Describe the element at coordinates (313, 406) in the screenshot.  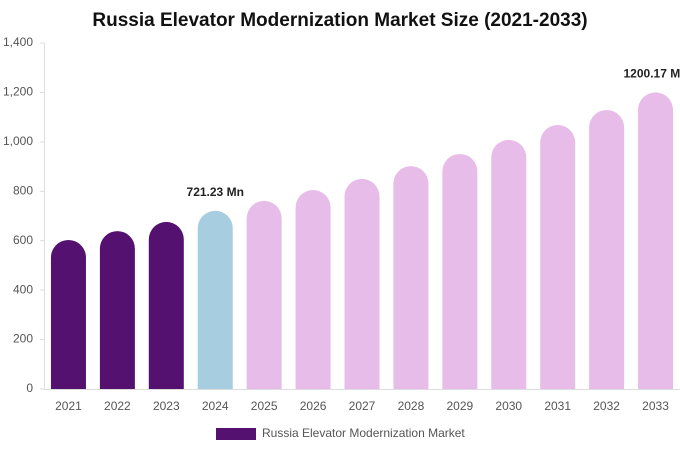
I see `x-tick-label: 2026` at that location.